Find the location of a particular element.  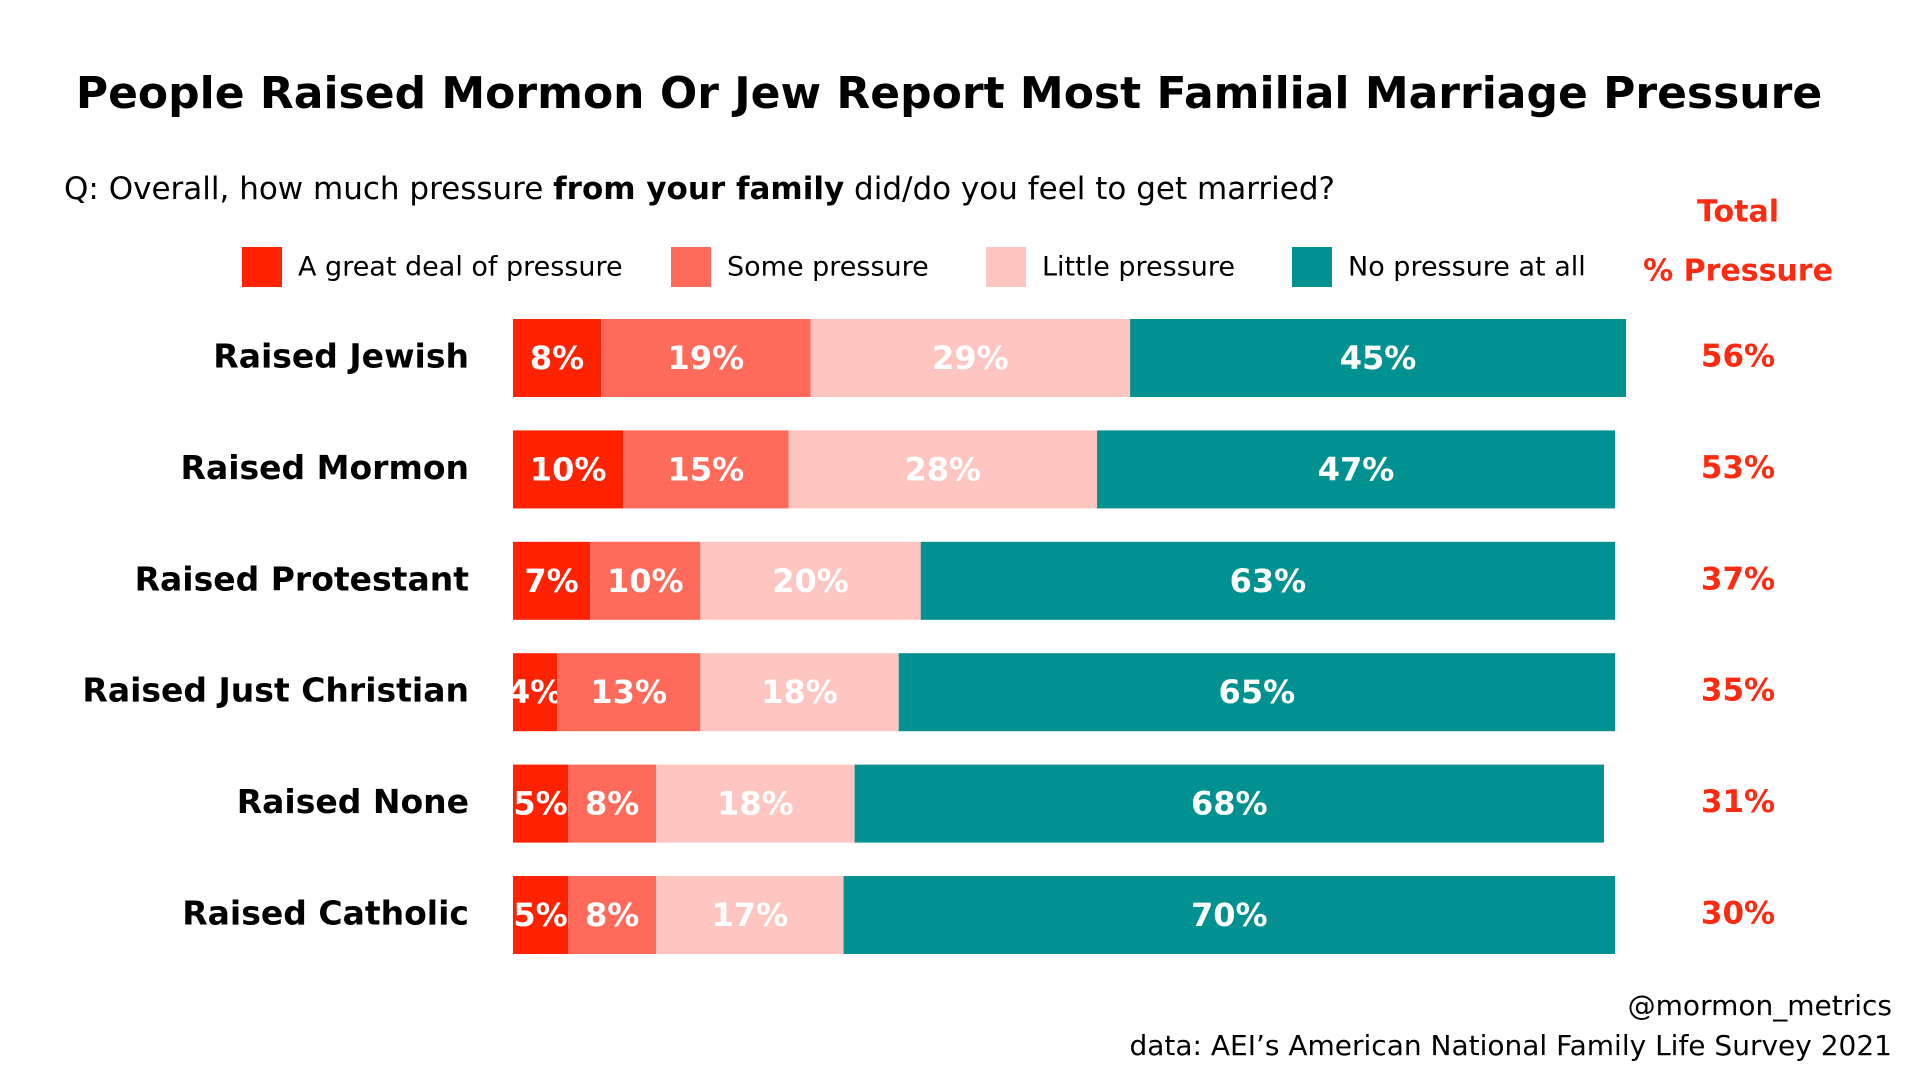

data-label: 17% is located at coordinates (750, 915).